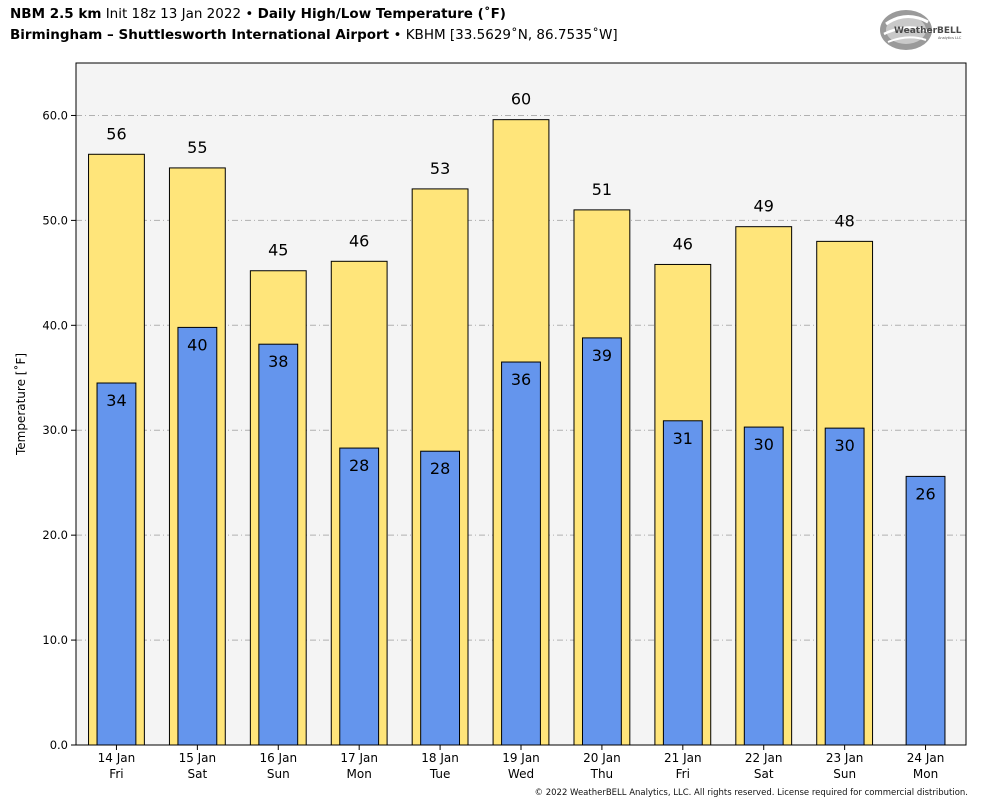 The image size is (984, 808). Describe the element at coordinates (926, 758) in the screenshot. I see `x-tick-date: 24 Jan` at that location.